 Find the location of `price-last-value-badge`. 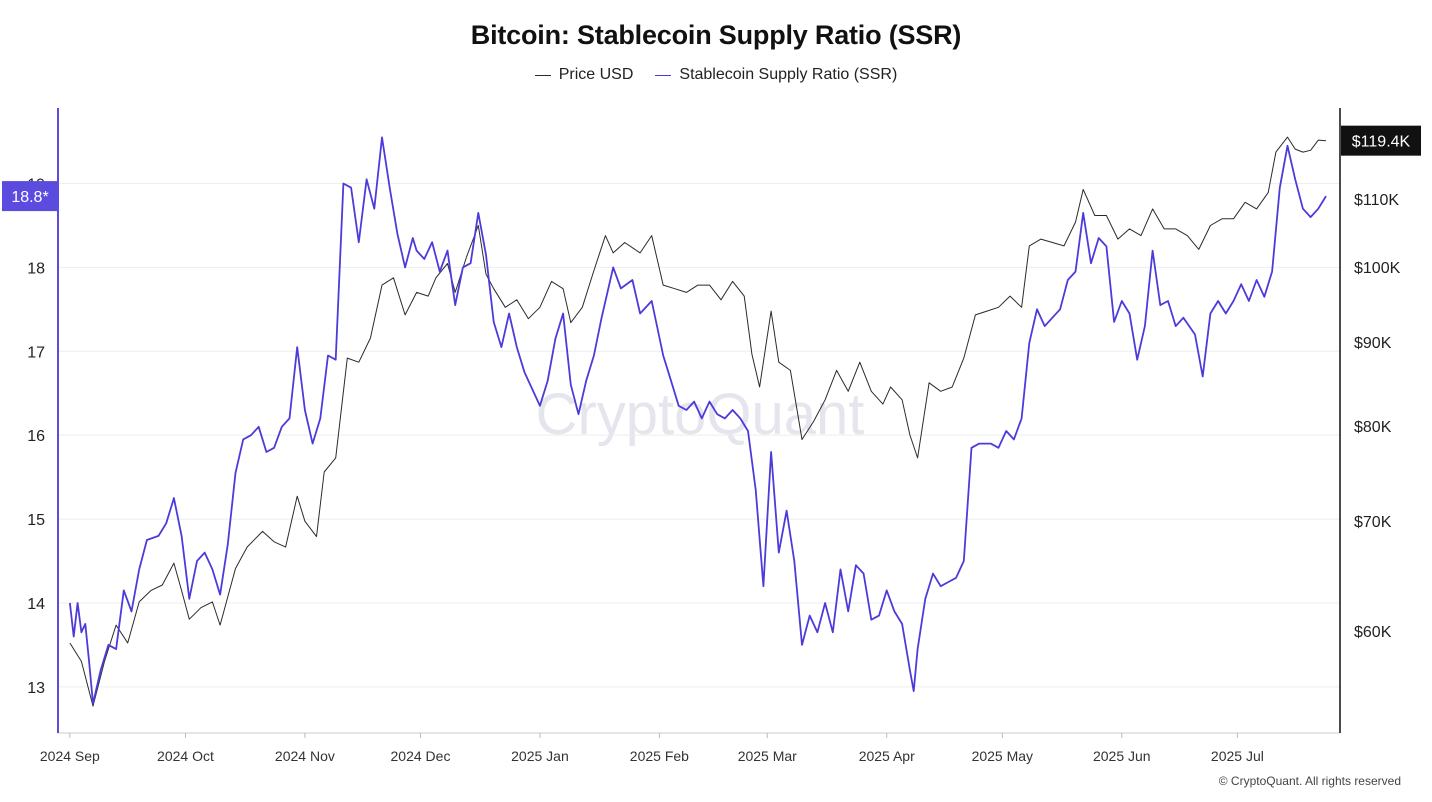

price-last-value-badge is located at coordinates (1381, 140).